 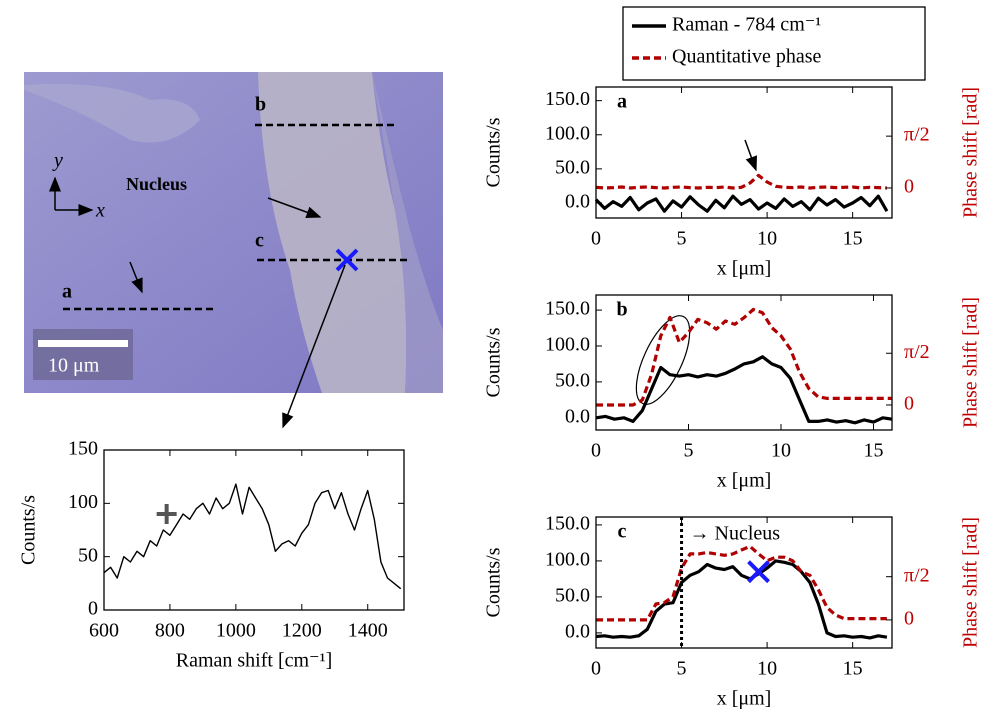 What do you see at coordinates (104, 631) in the screenshot?
I see `x-tick-label: 600` at bounding box center [104, 631].